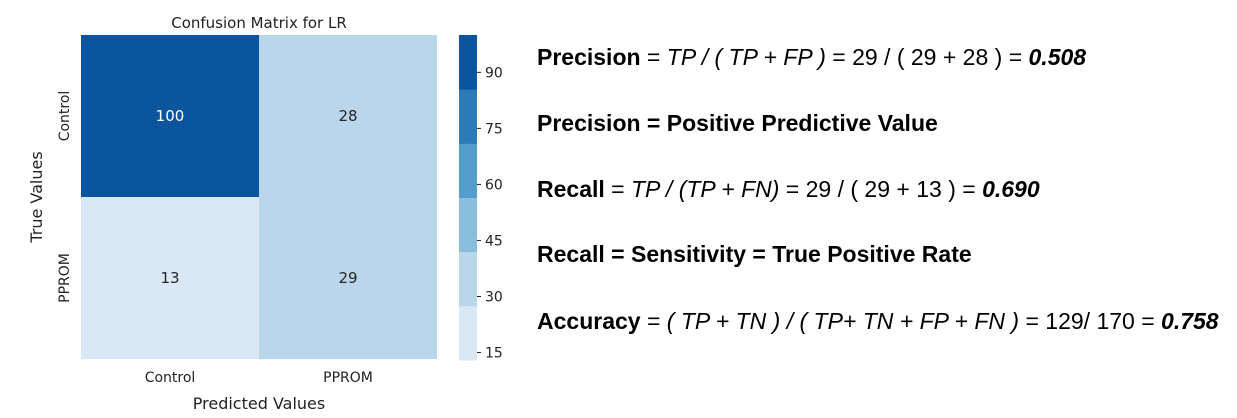  I want to click on chart-title: Confusion Matrix for LR, so click(259, 23).